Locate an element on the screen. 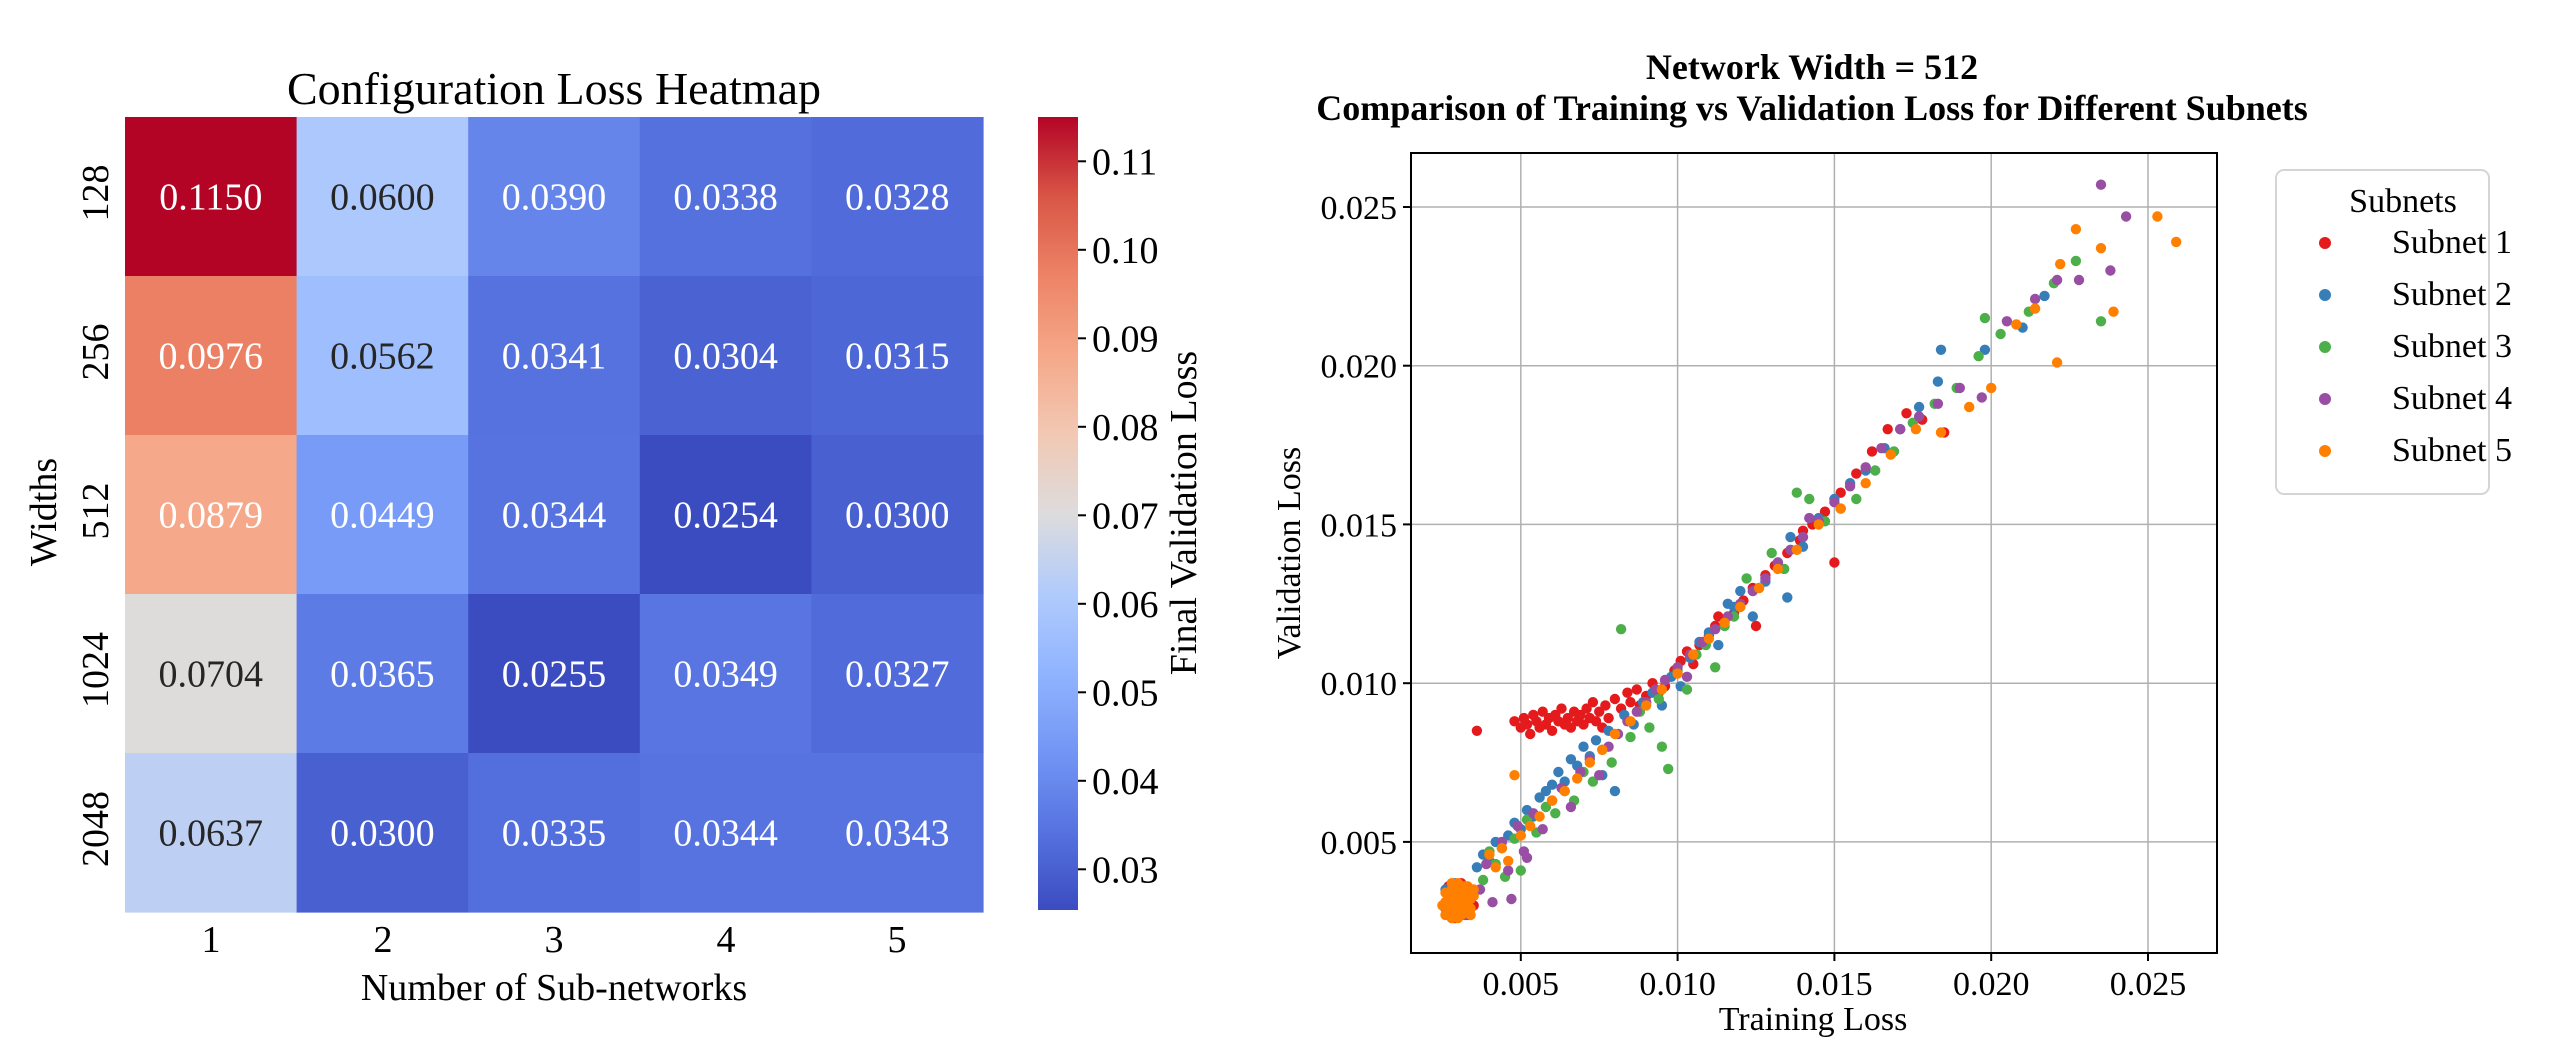 The image size is (2555, 1060). heatmap-cell-value: 0.0365 is located at coordinates (382, 675).